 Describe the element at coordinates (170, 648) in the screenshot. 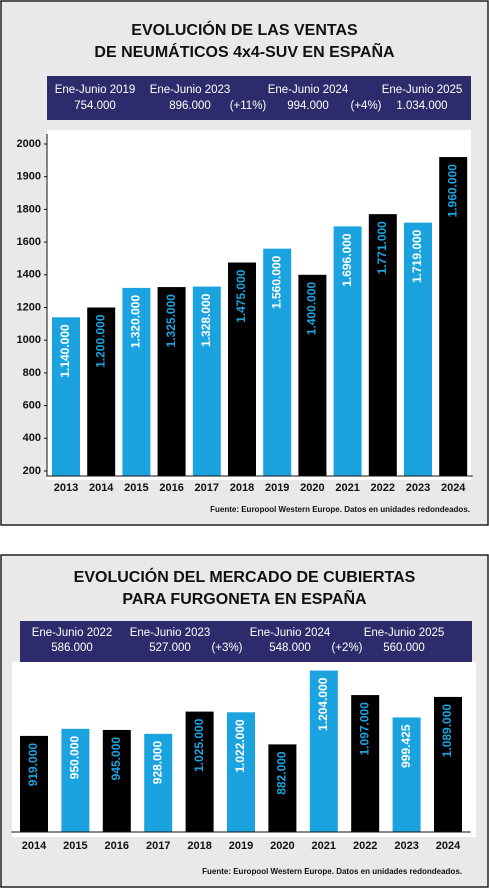

I see `summary-value: 527.000` at that location.